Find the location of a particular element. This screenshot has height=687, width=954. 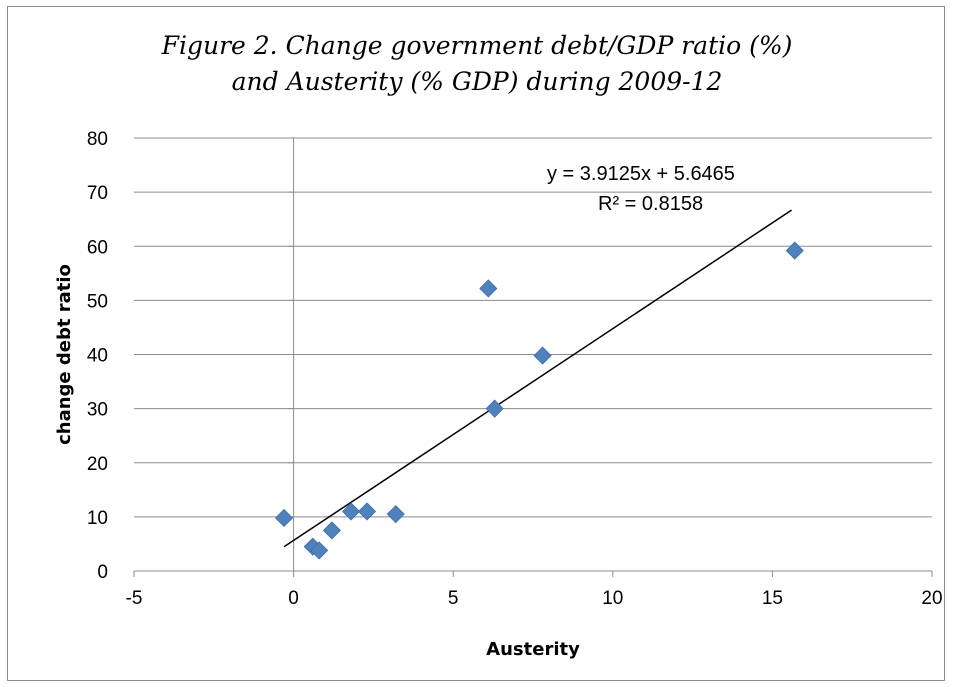

y-tick-label: 0 is located at coordinates (102, 572).